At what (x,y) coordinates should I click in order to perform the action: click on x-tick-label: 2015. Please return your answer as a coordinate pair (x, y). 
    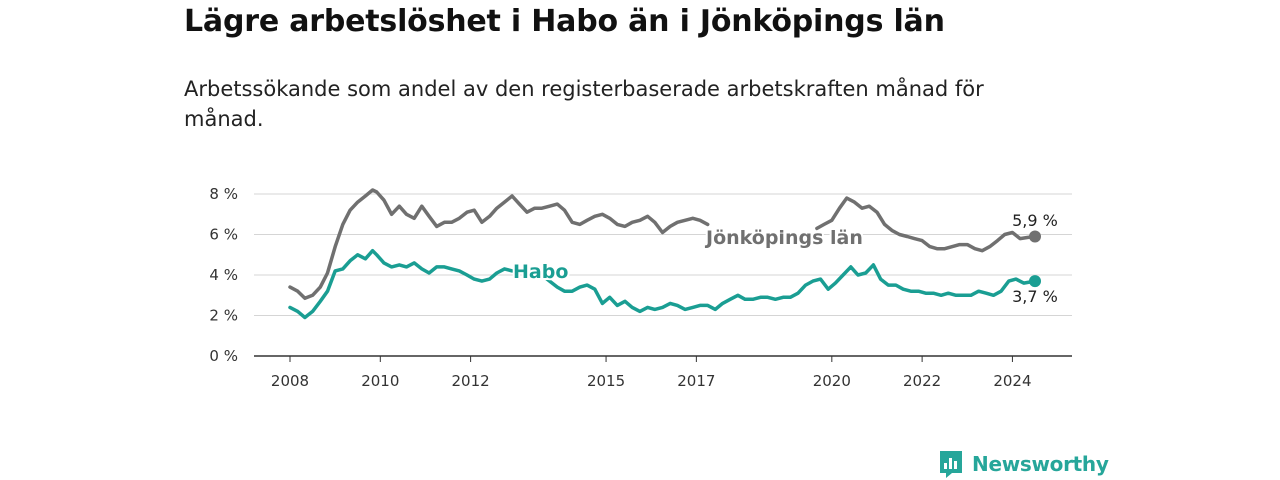
    Looking at the image, I should click on (606, 381).